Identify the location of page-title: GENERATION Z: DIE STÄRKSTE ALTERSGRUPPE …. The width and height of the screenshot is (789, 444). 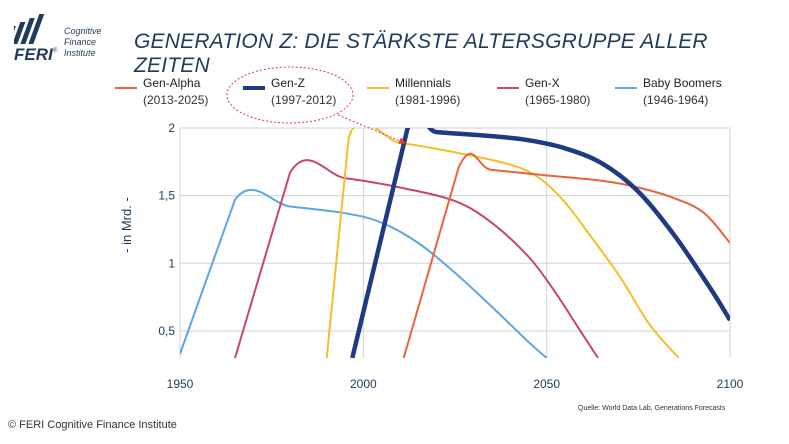
(421, 53).